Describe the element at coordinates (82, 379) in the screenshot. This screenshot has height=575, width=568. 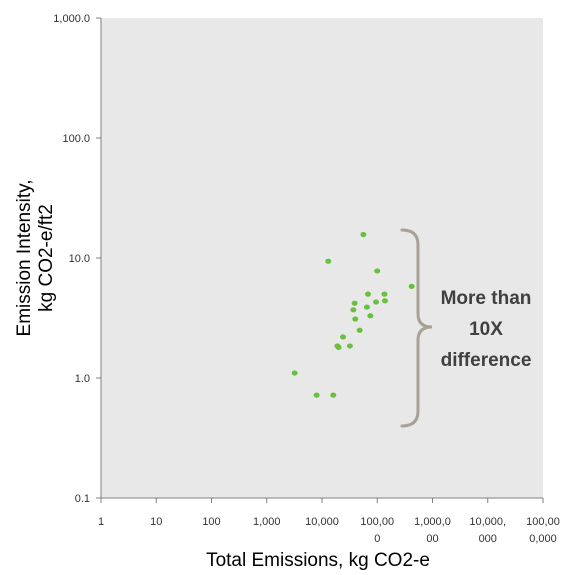
I see `y-tick-label: 1.0` at that location.